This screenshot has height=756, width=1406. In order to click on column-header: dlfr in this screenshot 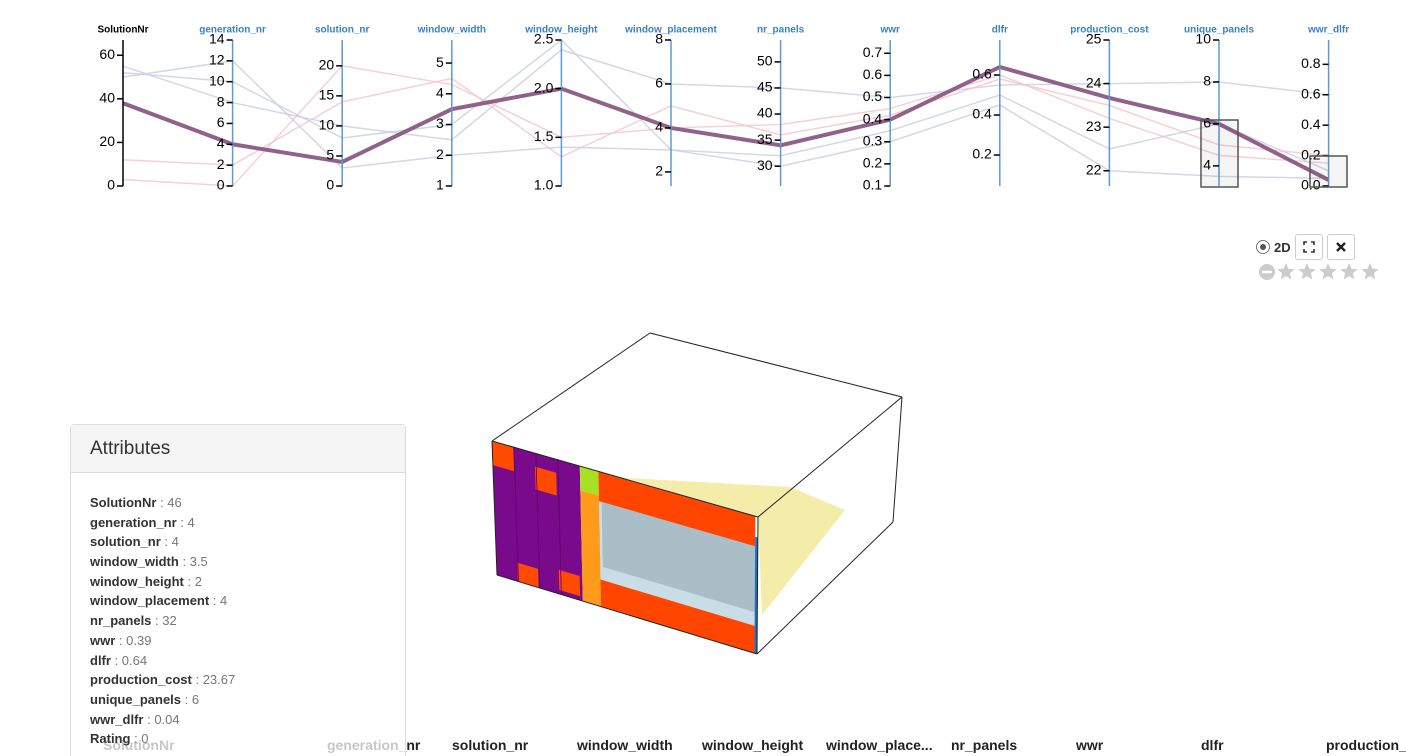, I will do `click(1212, 745)`.